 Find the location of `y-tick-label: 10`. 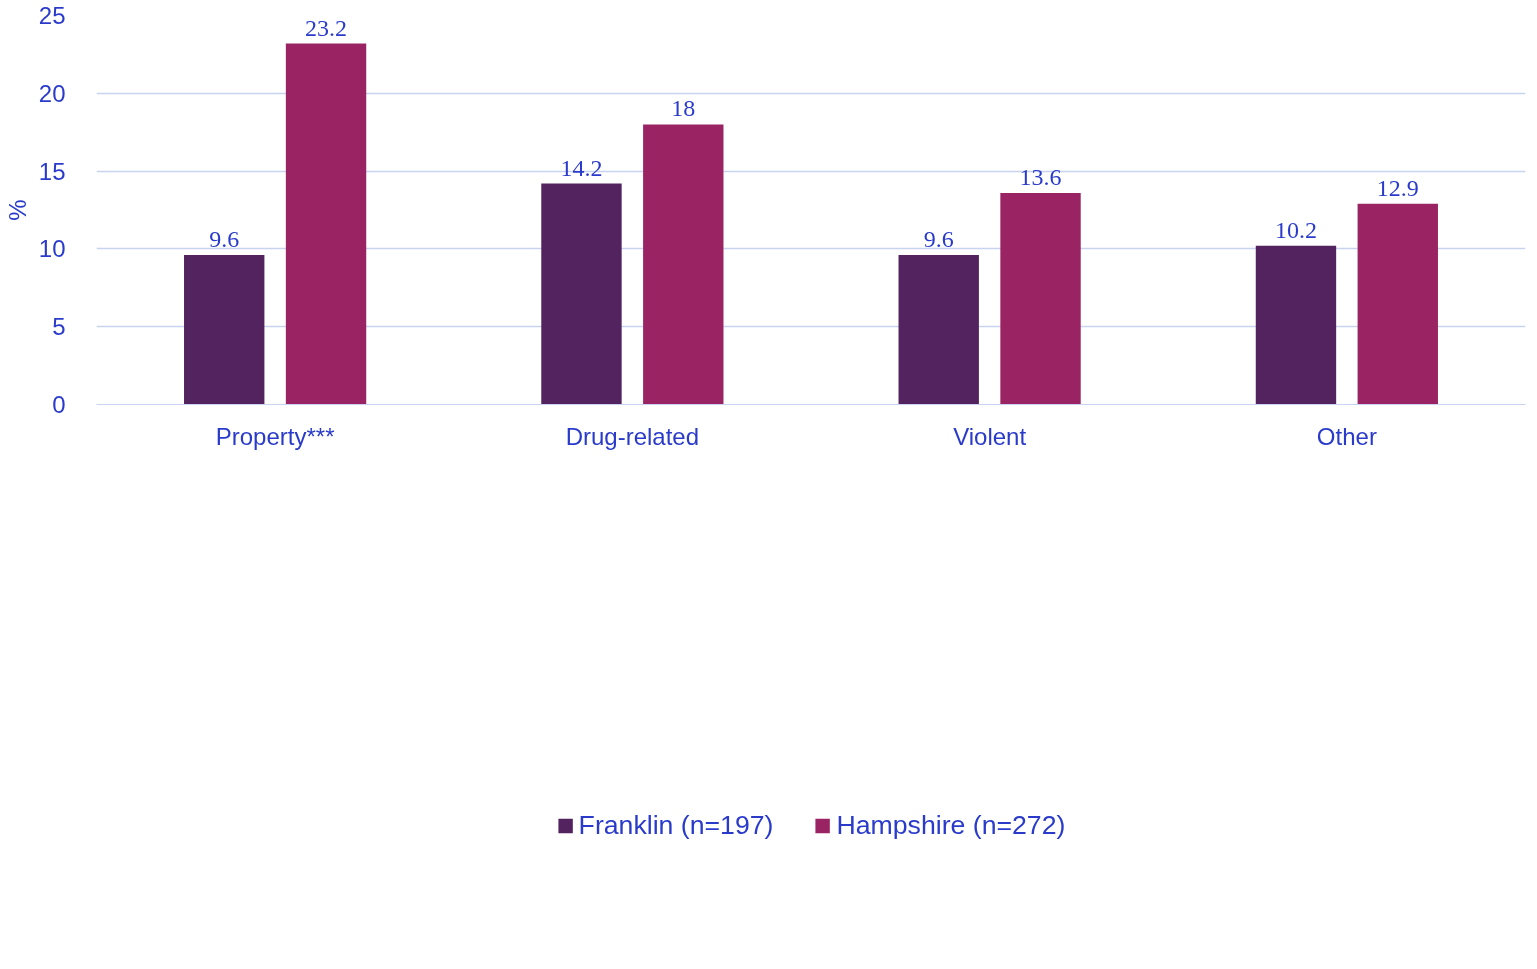

y-tick-label: 10 is located at coordinates (52, 249).